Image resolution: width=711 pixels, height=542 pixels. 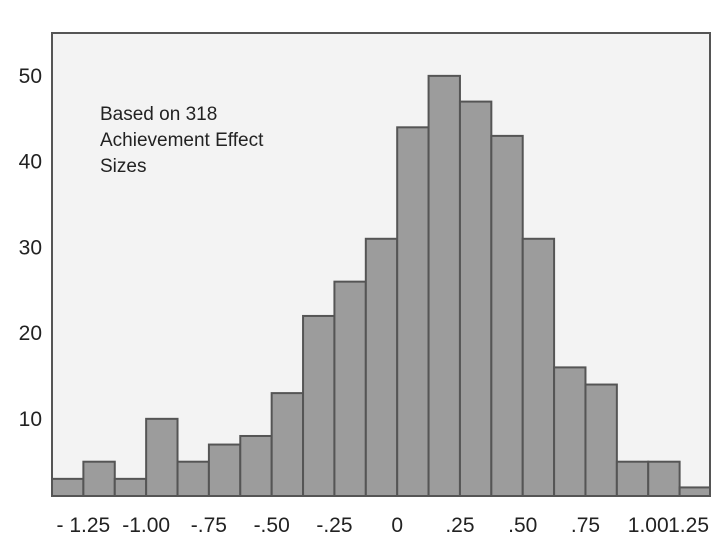 I want to click on annotation-line: Achievement Effect, so click(x=182, y=140).